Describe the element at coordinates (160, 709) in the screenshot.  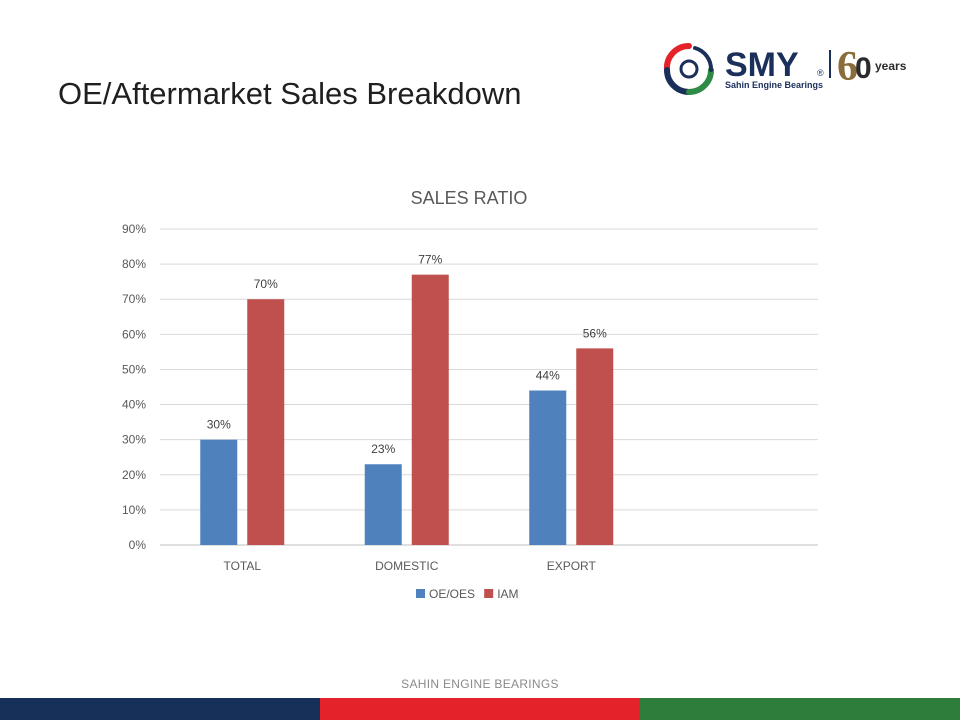
I see `footer-stripe-navy` at that location.